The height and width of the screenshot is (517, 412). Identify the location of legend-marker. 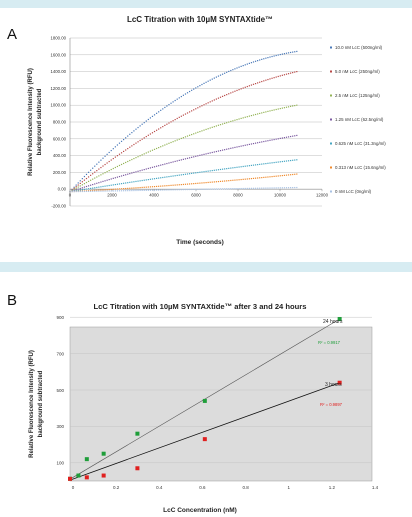
(331, 143).